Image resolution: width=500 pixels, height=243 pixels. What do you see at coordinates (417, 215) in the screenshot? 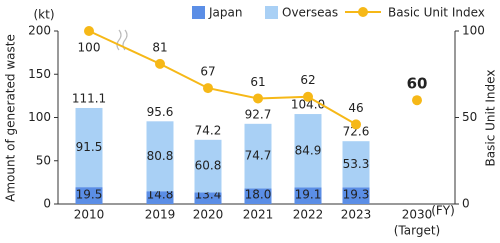
I see `x-tick-label: 2030` at bounding box center [417, 215].